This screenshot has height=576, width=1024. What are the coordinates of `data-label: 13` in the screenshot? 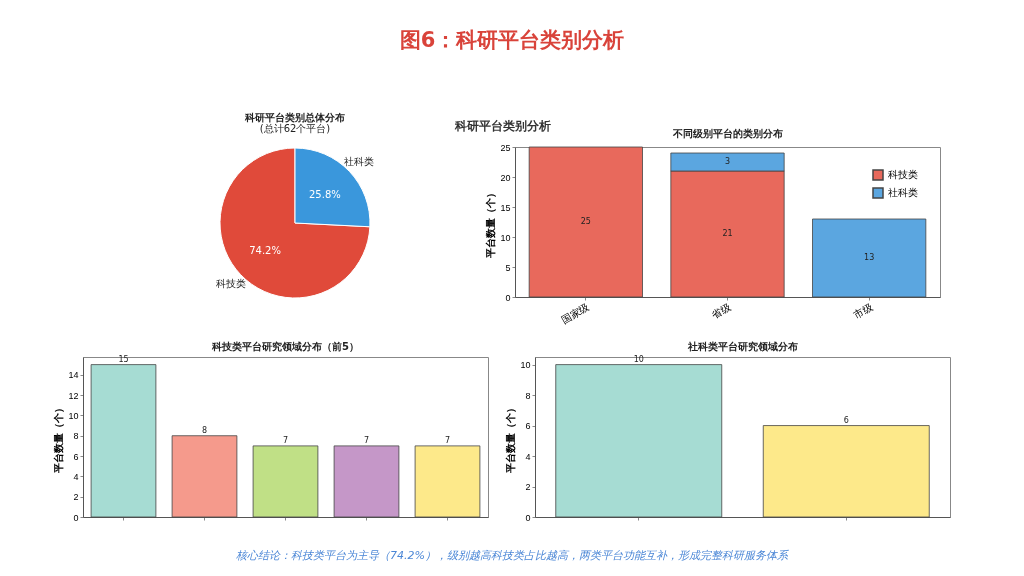 It's located at (869, 257).